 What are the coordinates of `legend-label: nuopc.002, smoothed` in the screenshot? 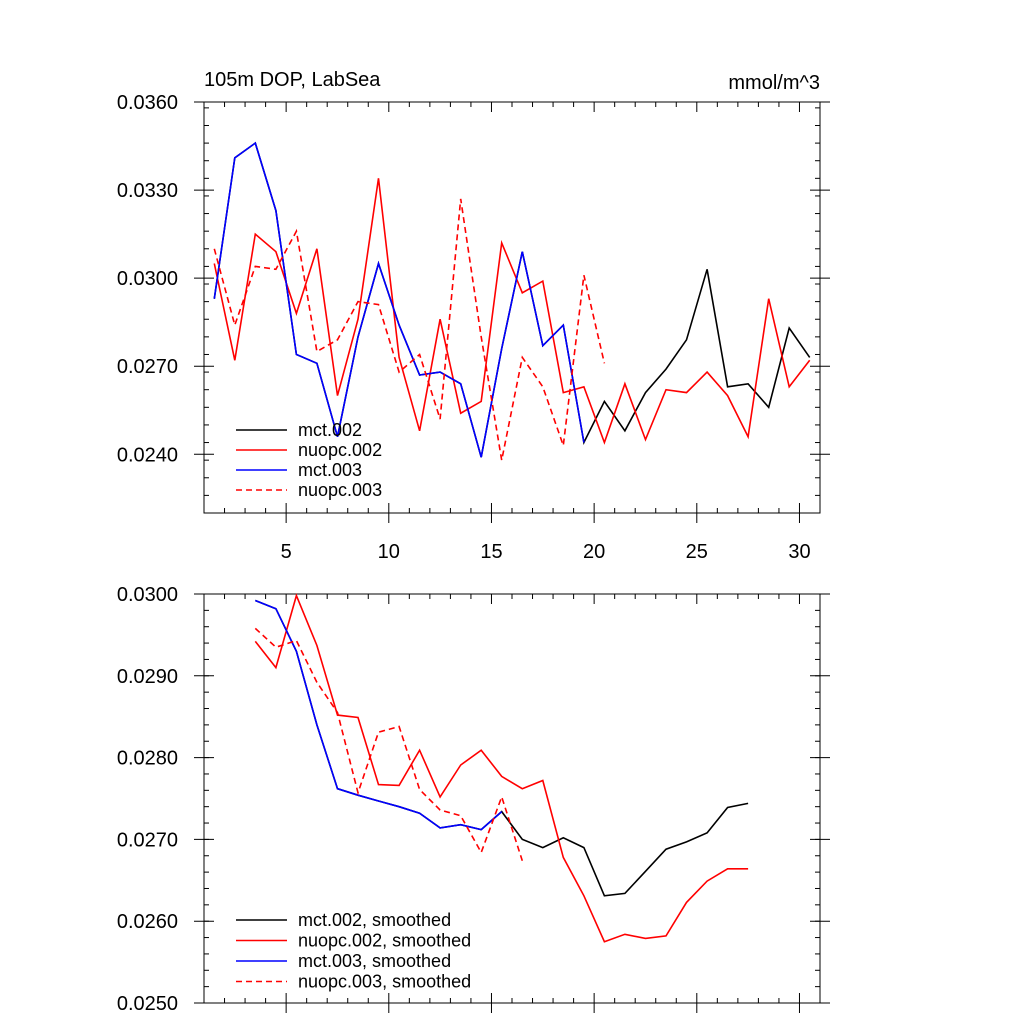 It's located at (384, 941).